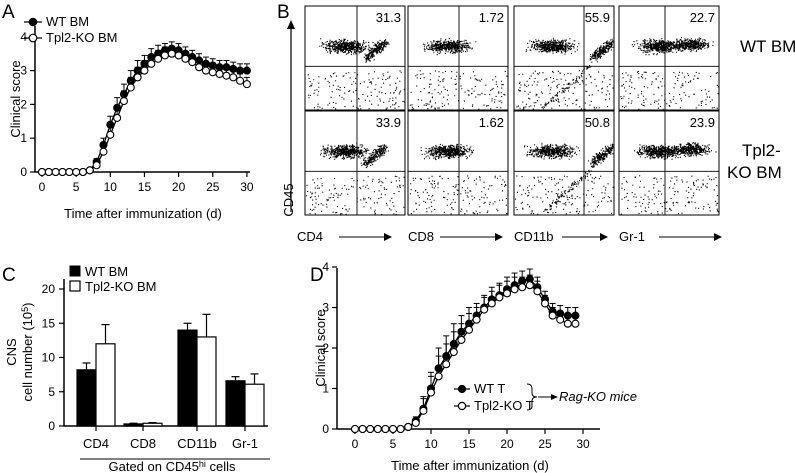 The width and height of the screenshot is (795, 473). Describe the element at coordinates (145, 187) in the screenshot. I see `x-tick-label: 15` at that location.